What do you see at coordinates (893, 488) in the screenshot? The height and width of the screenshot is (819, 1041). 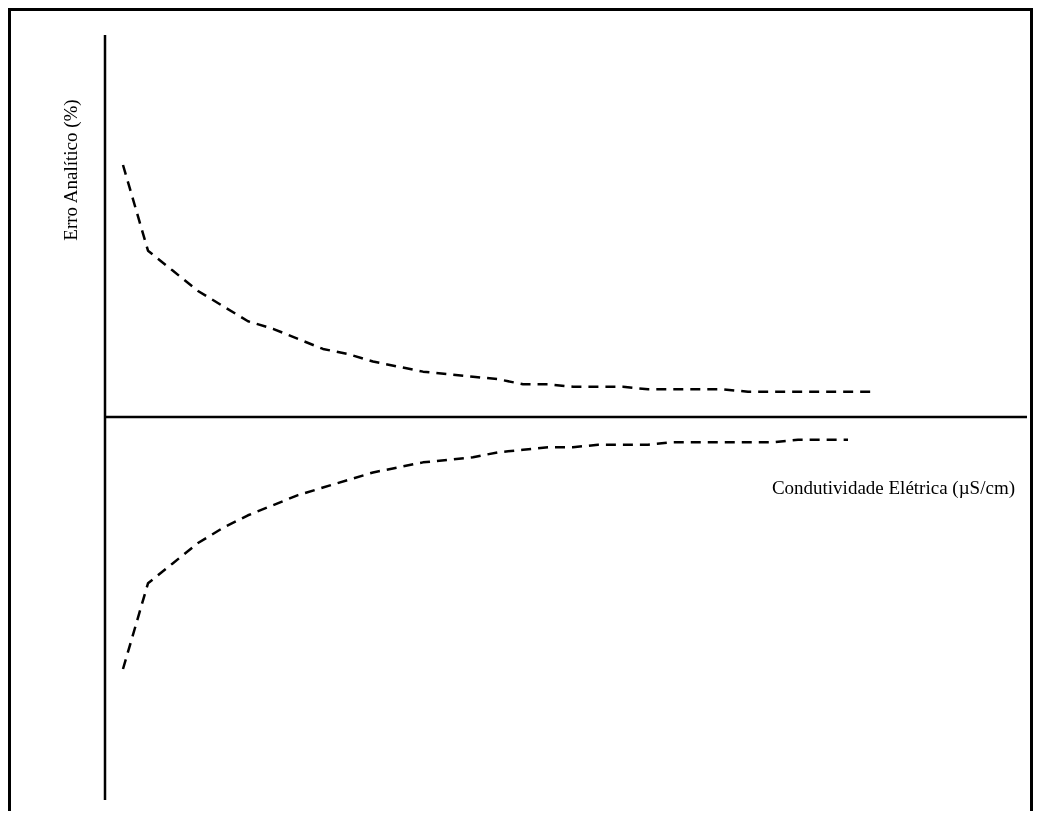 I see `x-axis-title: Condutividade Elétrica (µS/cm)` at bounding box center [893, 488].